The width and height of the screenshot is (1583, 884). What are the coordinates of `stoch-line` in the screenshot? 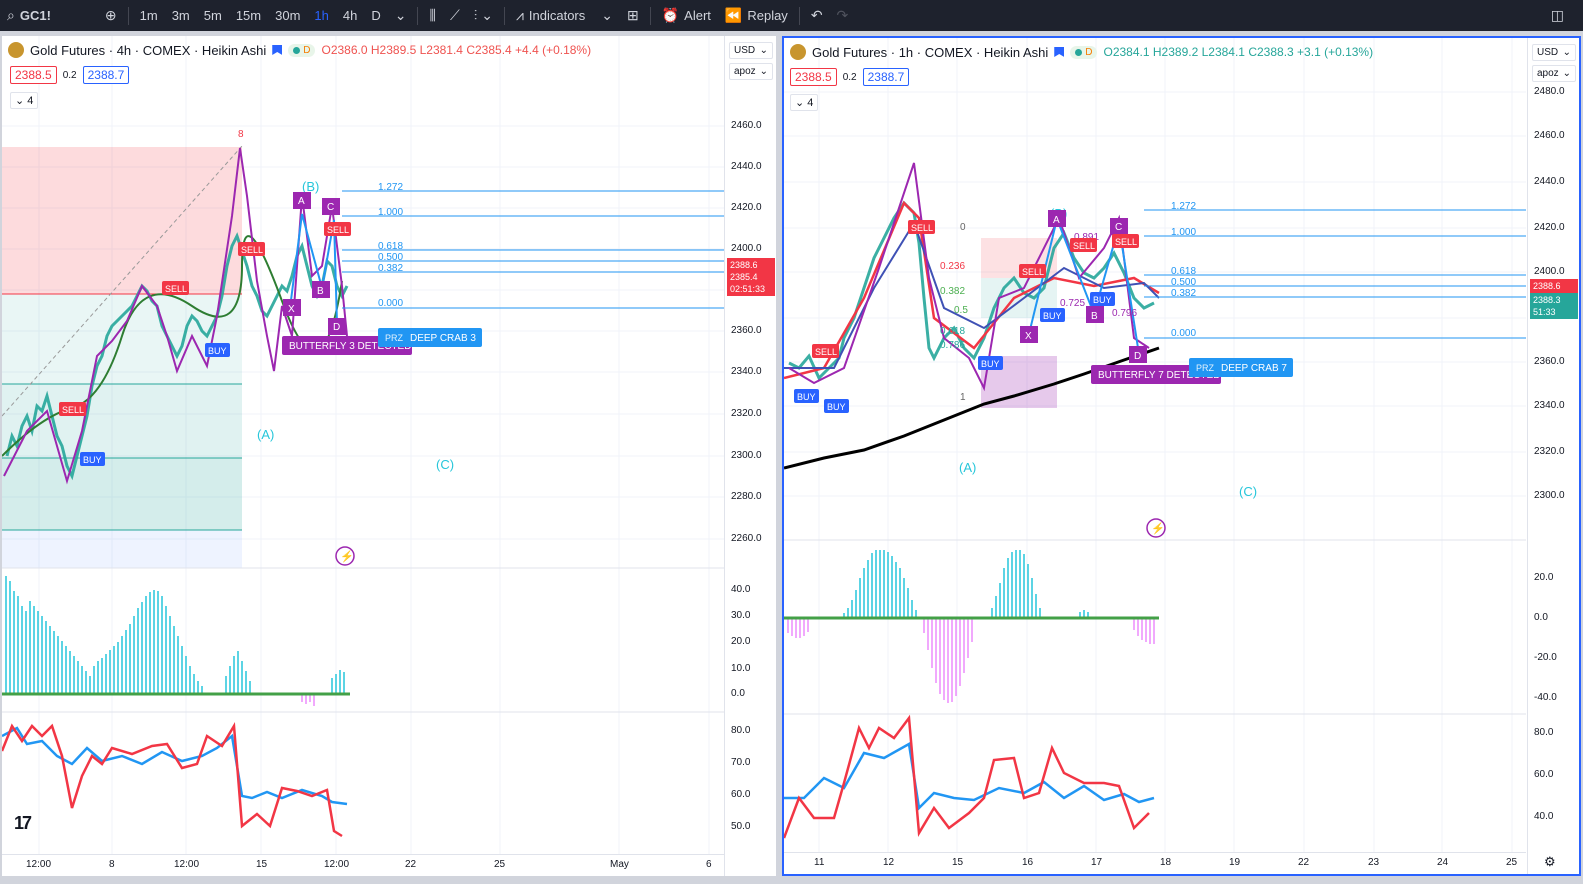 It's located at (967, 776).